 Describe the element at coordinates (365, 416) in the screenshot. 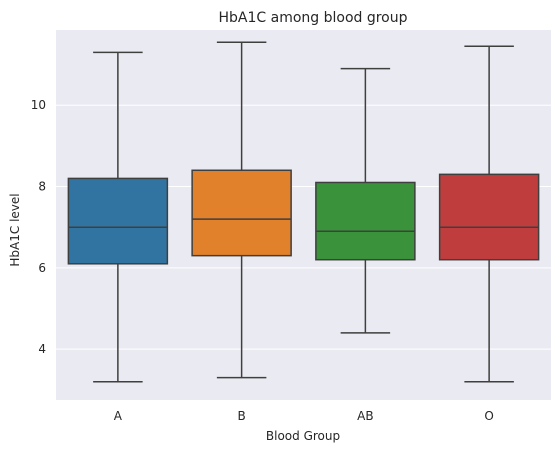

I see `x-tick-label: AB` at that location.